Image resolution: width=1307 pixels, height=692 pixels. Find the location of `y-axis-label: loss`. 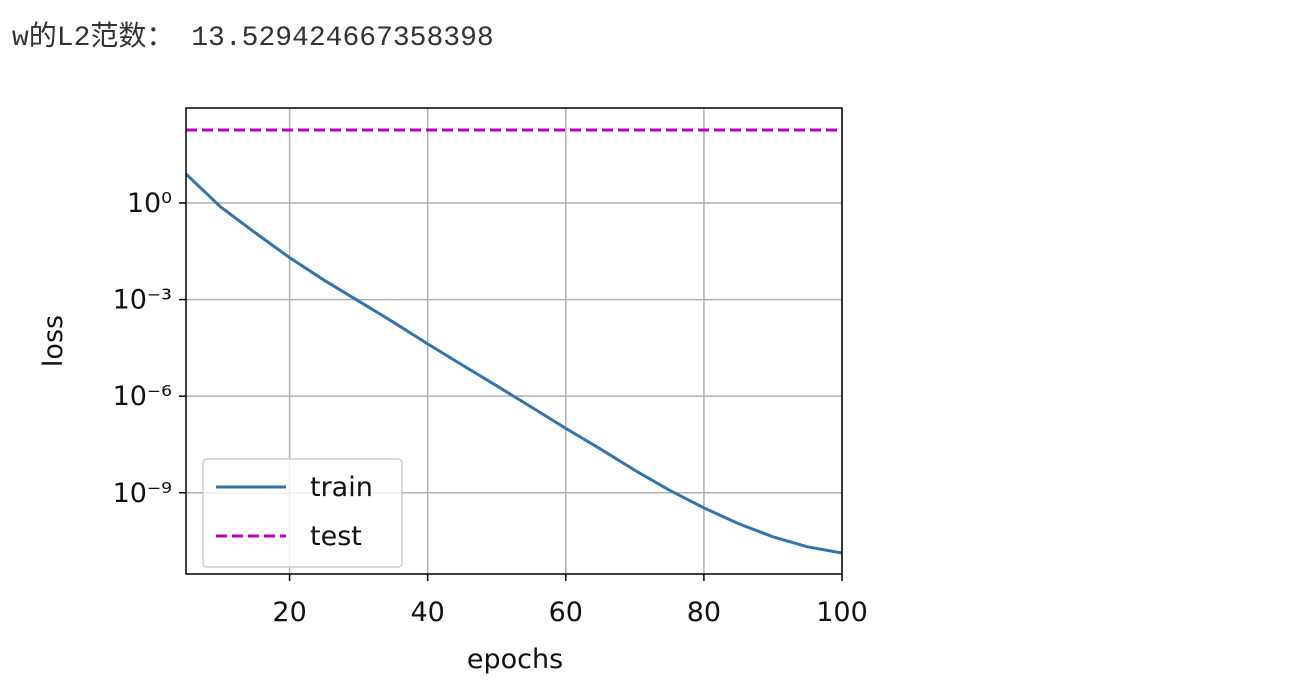

y-axis-label: loss is located at coordinates (53, 341).